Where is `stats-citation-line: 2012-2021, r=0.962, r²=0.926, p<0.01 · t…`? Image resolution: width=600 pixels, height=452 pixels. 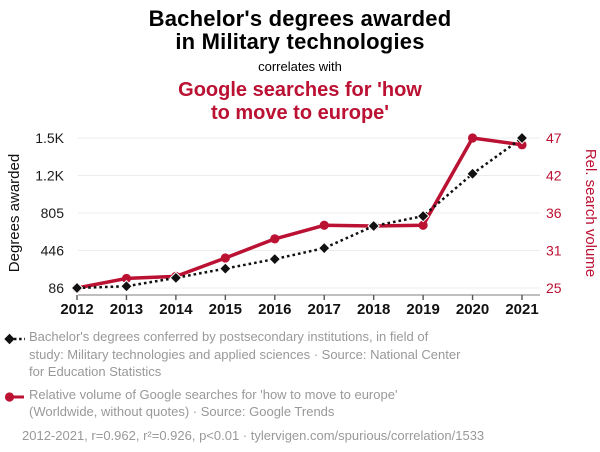
stats-citation-line: 2012-2021, r=0.962, r²=0.926, p<0.01 · t… is located at coordinates (253, 435).